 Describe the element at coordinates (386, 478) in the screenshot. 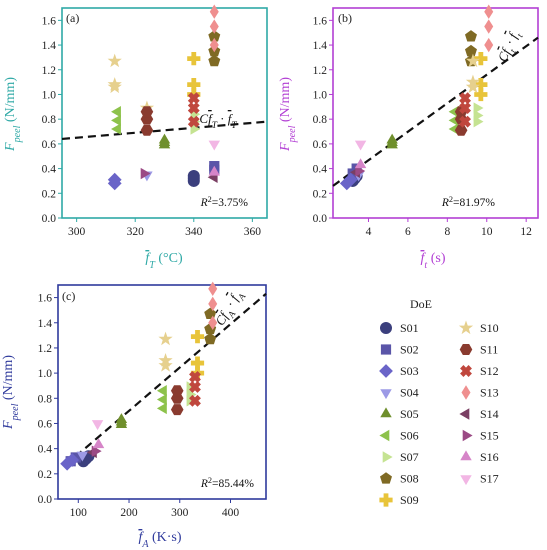

I see `legend-marker-s08` at that location.